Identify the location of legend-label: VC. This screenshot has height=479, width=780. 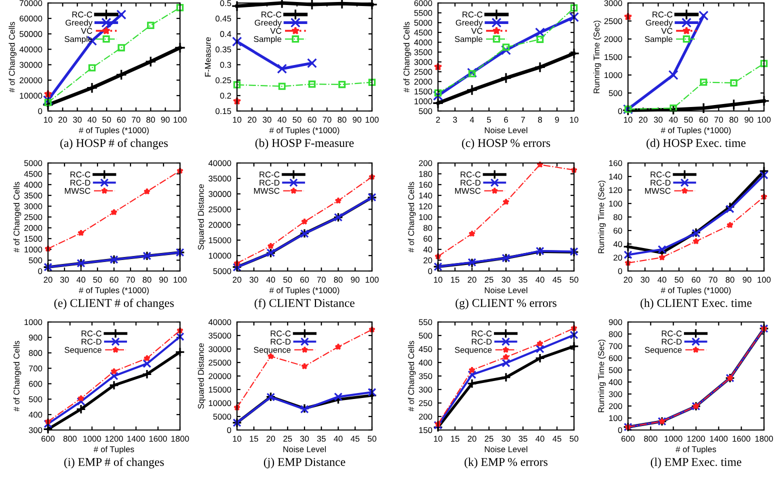
(666, 31).